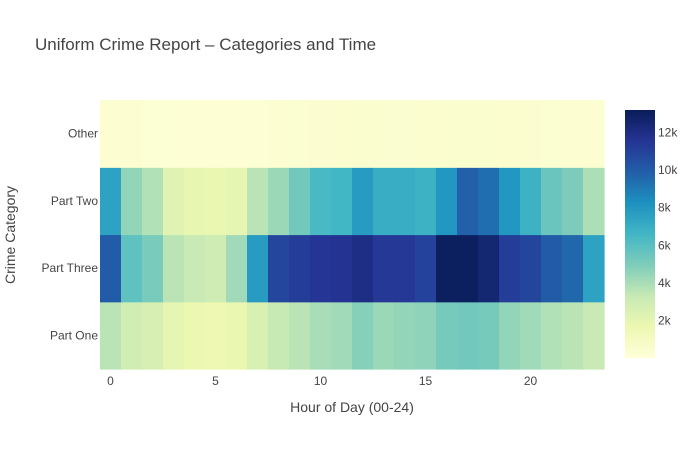 The height and width of the screenshot is (450, 700). Describe the element at coordinates (531, 381) in the screenshot. I see `x-tick-label: 20` at that location.